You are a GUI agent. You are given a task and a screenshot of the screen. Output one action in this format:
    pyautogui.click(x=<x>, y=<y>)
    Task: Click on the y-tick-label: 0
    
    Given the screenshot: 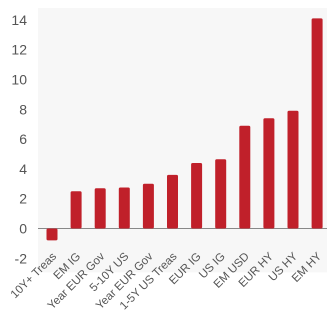 What is the action you would take?
    pyautogui.click(x=23, y=229)
    